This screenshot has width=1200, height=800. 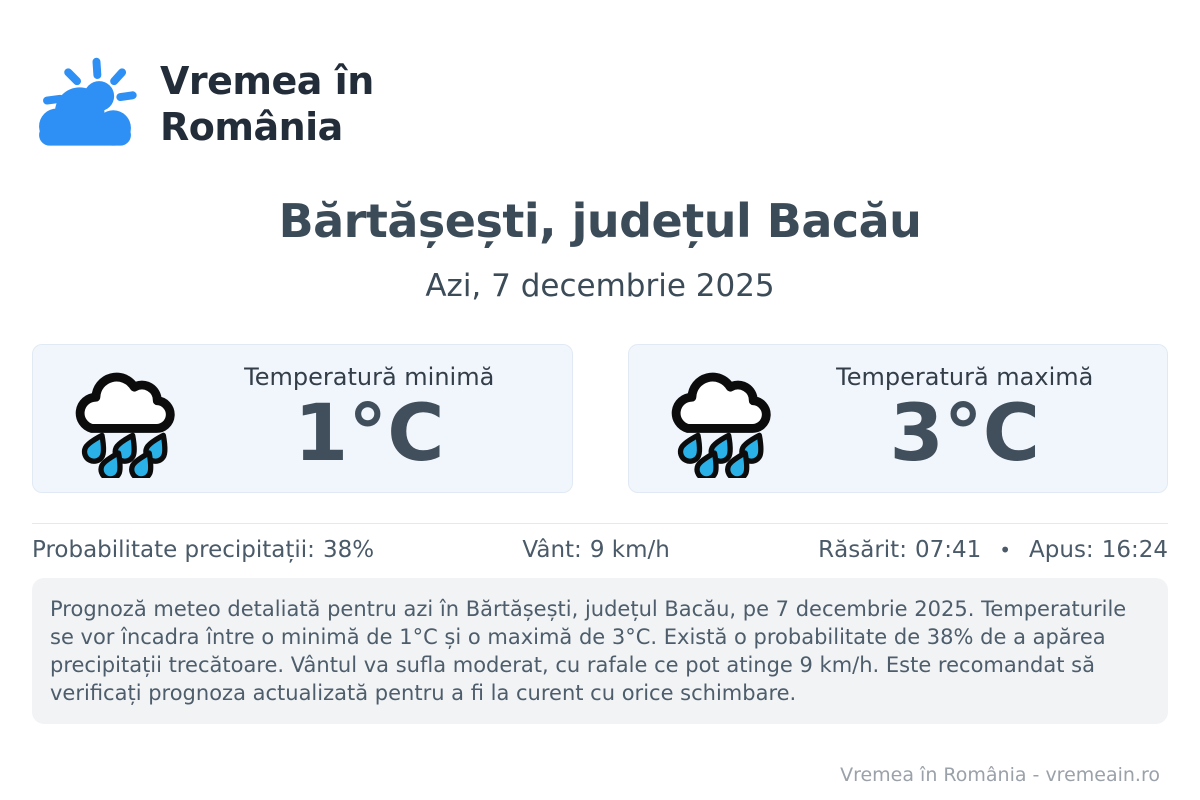 I want to click on sunrise-value: 07:41, so click(x=948, y=550).